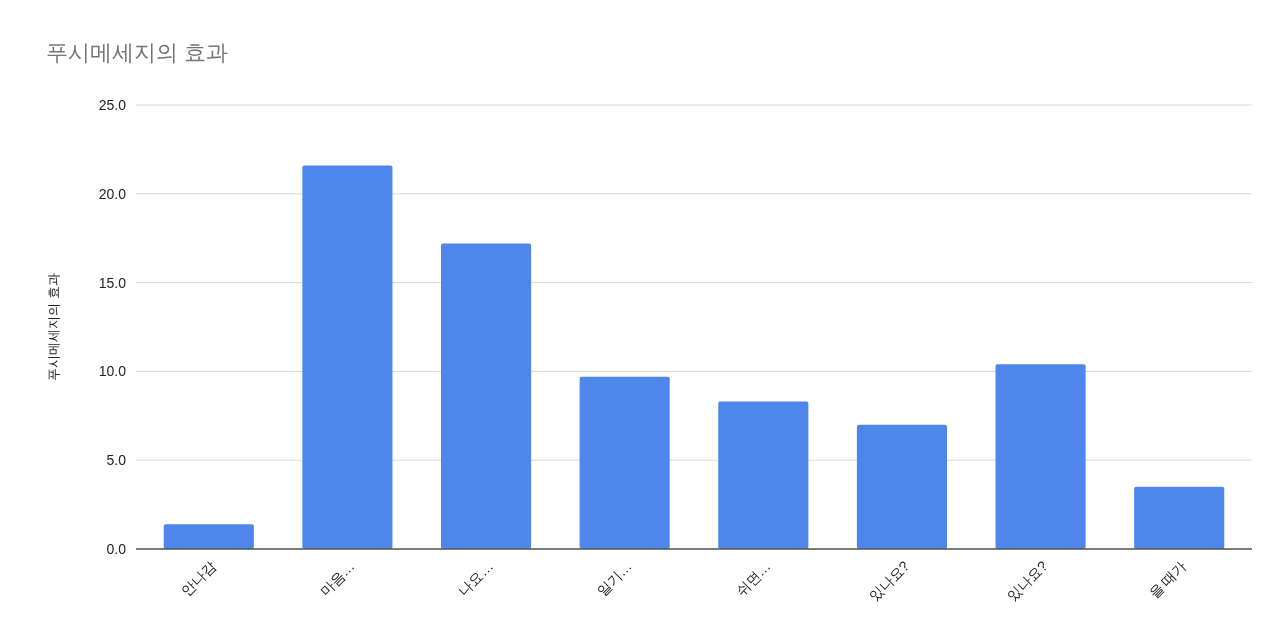  Describe the element at coordinates (112, 282) in the screenshot. I see `y-tick-label: 15.0` at that location.